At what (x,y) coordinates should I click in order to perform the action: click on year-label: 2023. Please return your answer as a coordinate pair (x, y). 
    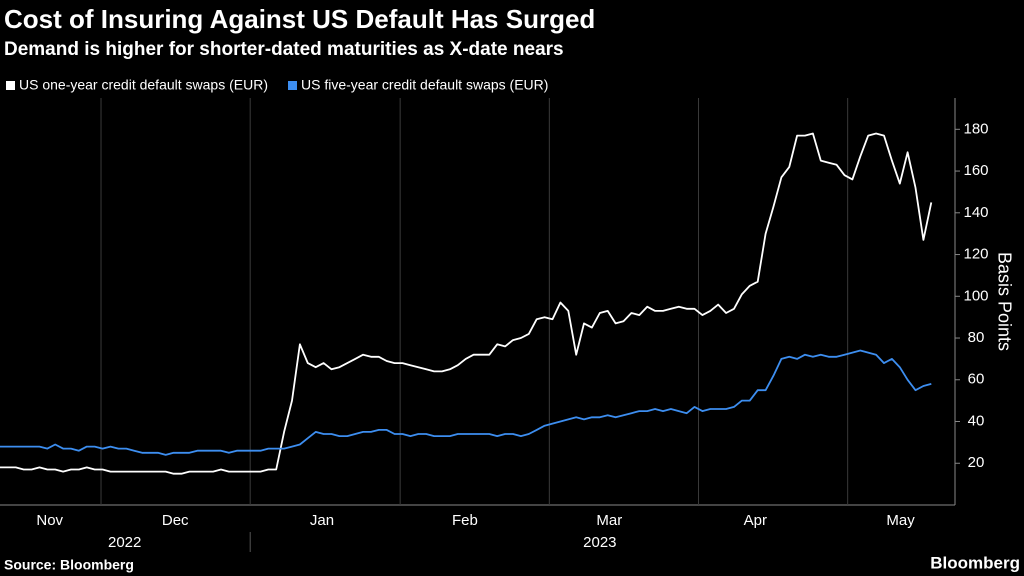
    Looking at the image, I should click on (599, 542).